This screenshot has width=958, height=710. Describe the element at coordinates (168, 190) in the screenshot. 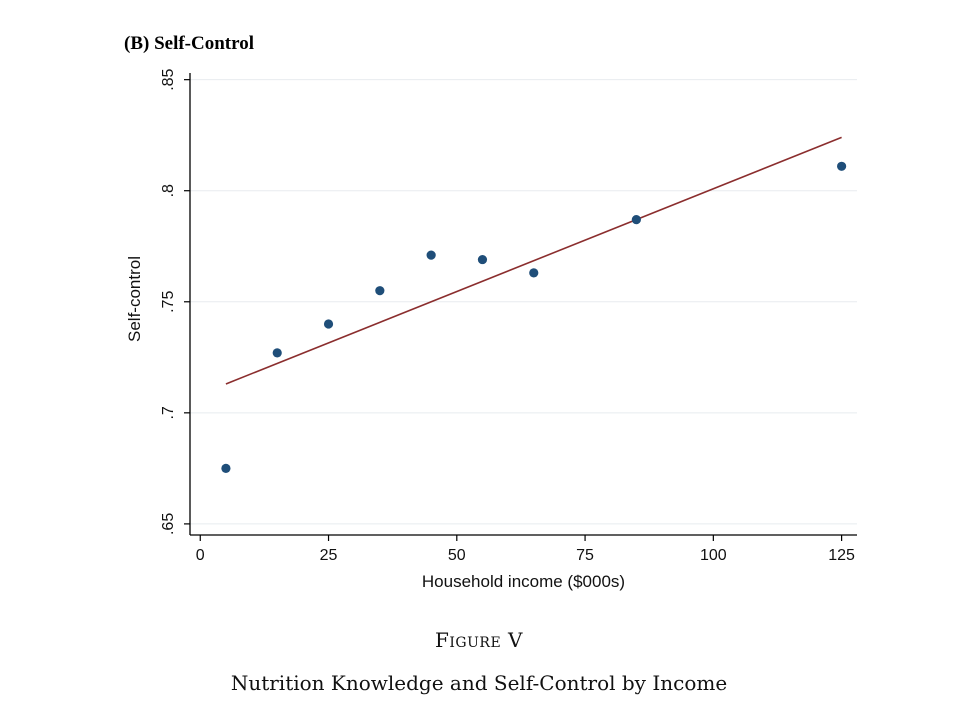

I see `y-tick-label: .8` at that location.